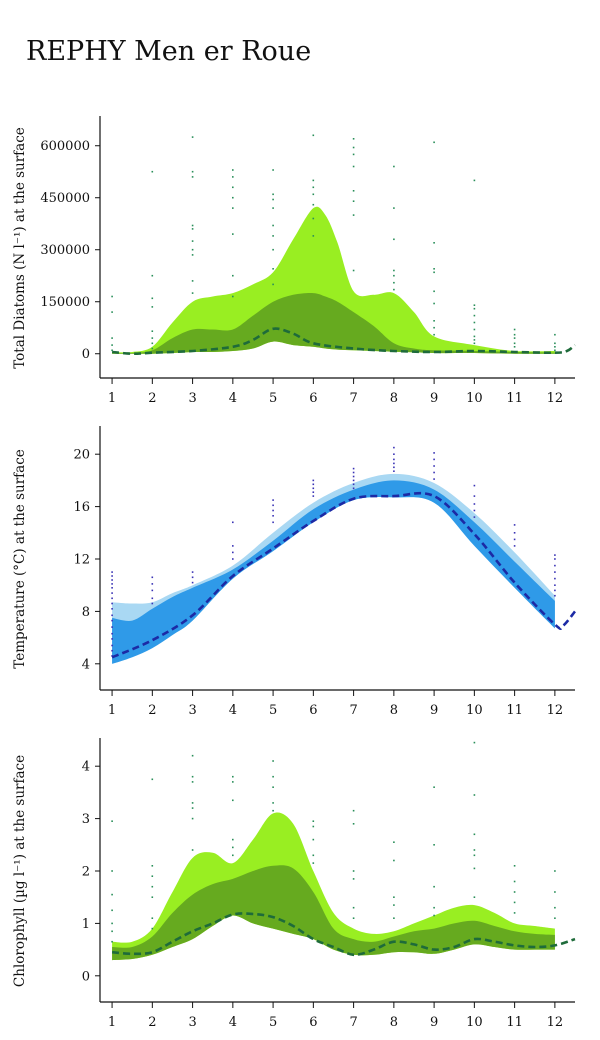  I want to click on outer-band, so click(333, 886).